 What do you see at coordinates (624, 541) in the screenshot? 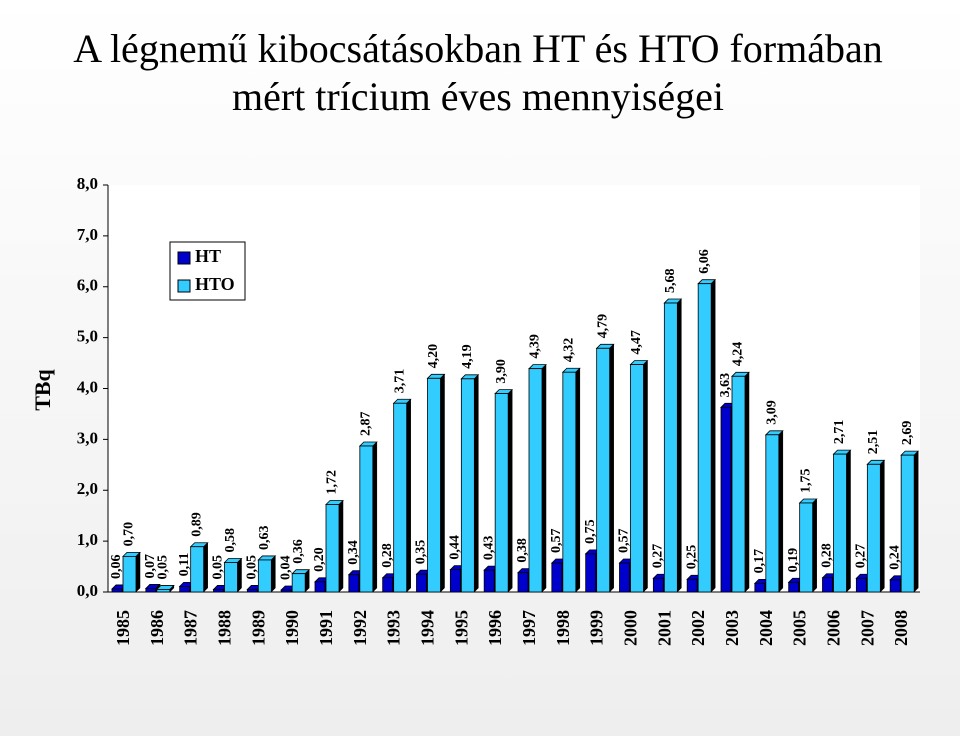
I see `value-label: 0,57` at bounding box center [624, 541].